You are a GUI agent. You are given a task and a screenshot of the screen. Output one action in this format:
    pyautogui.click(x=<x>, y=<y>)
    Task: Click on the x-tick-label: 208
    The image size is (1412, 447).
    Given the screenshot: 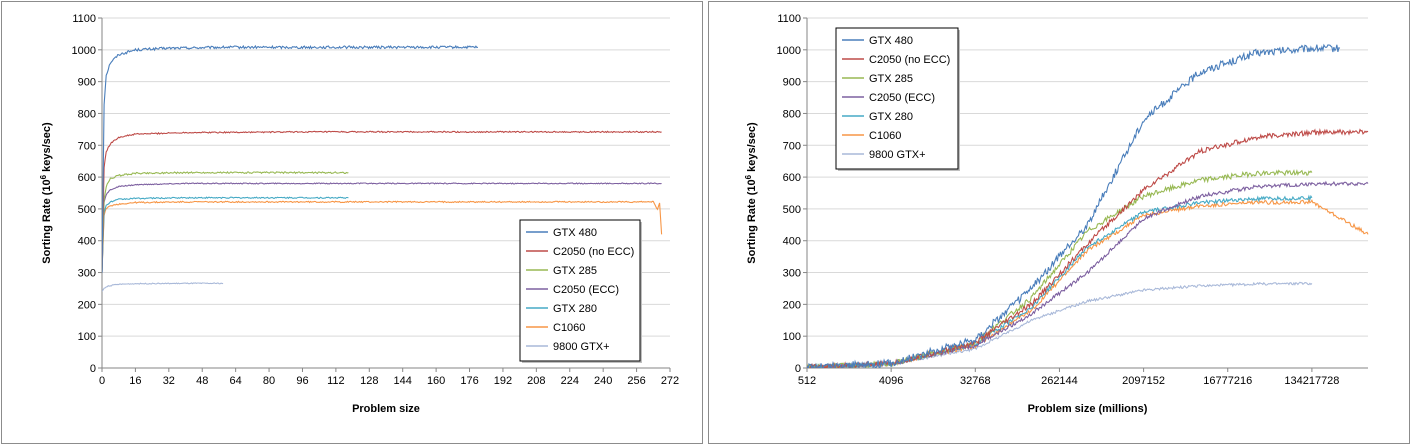 What is the action you would take?
    pyautogui.click(x=536, y=381)
    